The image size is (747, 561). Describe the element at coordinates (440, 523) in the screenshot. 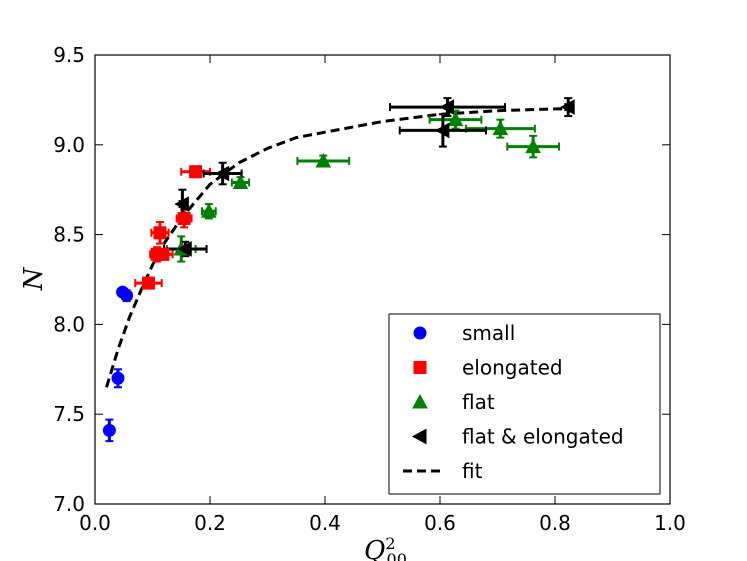

I see `x-tick-label: 0.6` at that location.